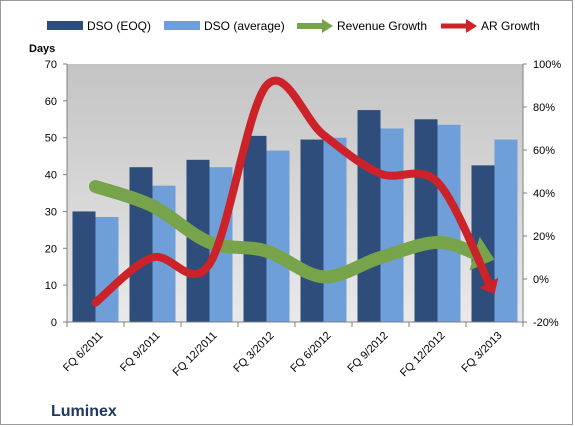 The width and height of the screenshot is (575, 427). I want to click on legend-label-dso-eoq: DSO (EOQ), so click(119, 26).